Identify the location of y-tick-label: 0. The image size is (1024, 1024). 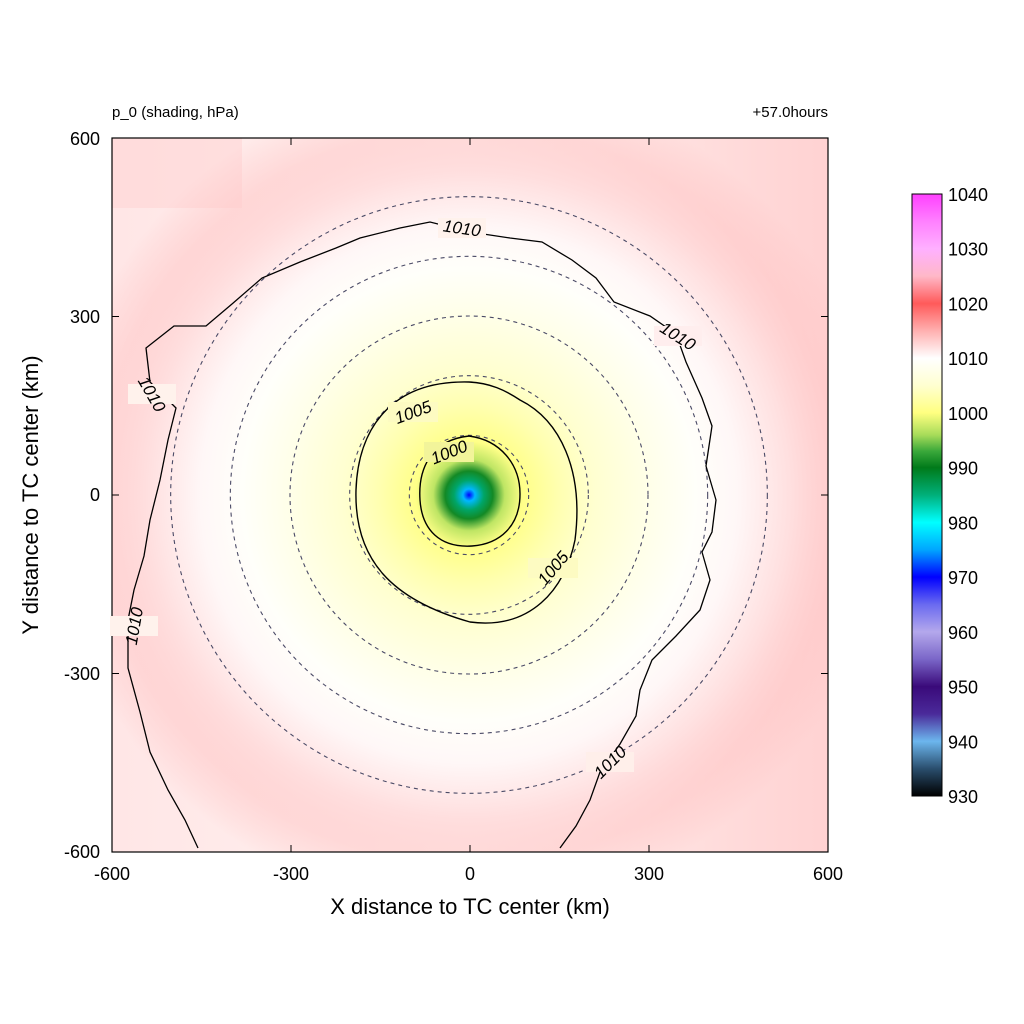
(95, 495).